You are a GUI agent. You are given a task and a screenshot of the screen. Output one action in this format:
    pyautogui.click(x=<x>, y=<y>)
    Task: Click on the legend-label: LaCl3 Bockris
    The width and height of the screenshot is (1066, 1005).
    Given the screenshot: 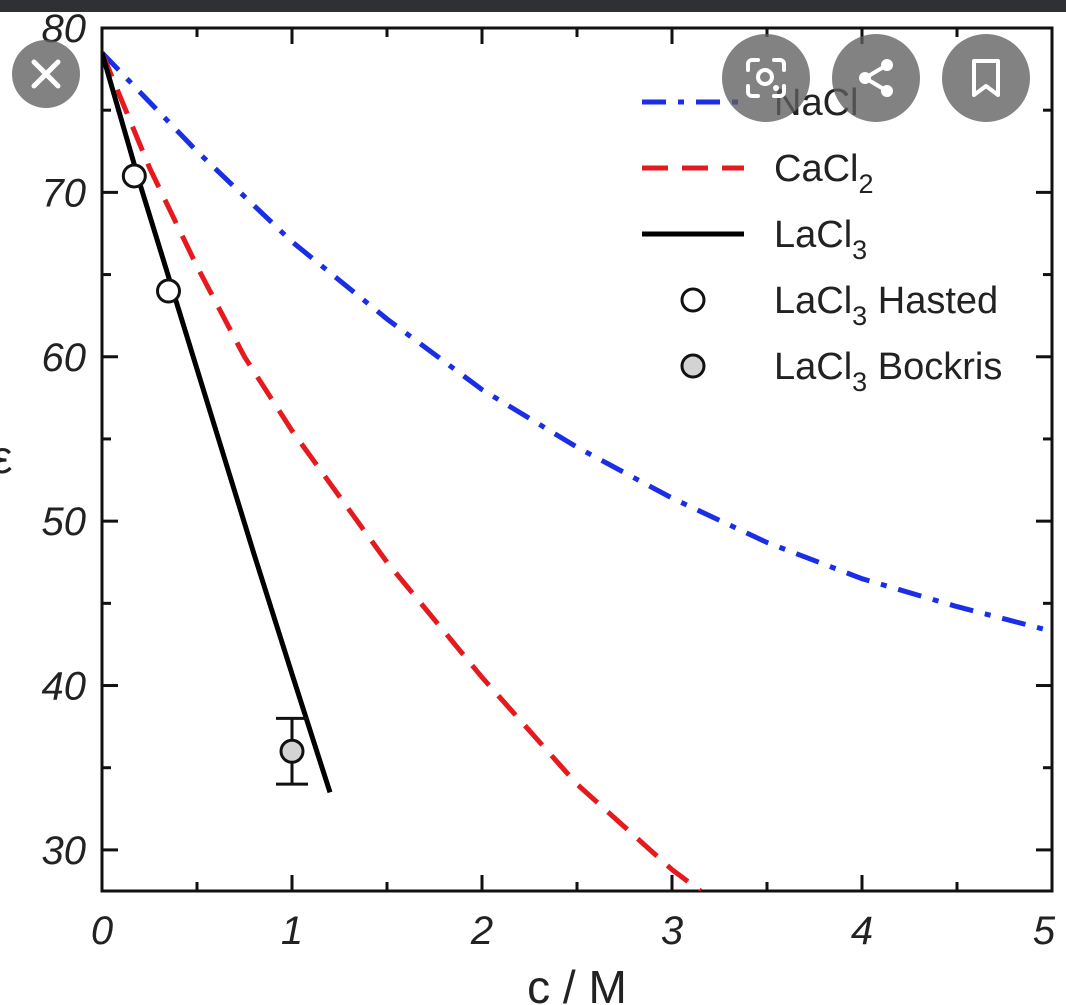 What is the action you would take?
    pyautogui.click(x=888, y=371)
    